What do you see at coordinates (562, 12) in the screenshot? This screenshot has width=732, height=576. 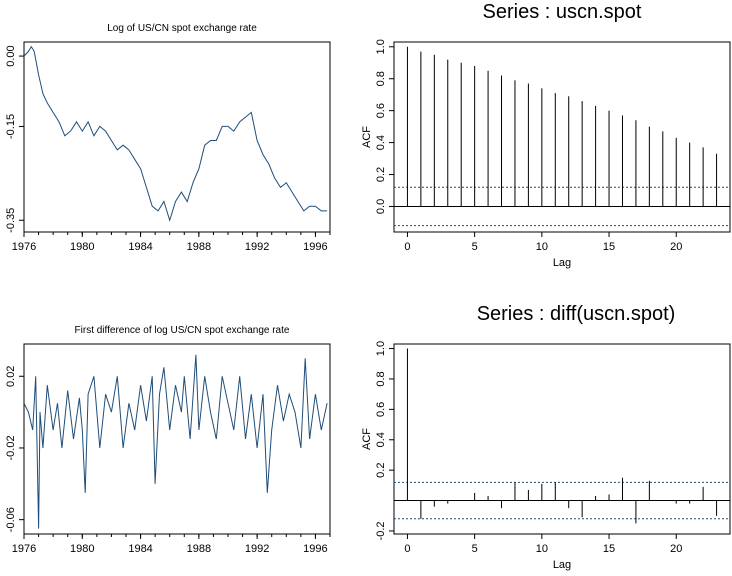 I see `chart-title: Series : uscn.spot` at bounding box center [562, 12].